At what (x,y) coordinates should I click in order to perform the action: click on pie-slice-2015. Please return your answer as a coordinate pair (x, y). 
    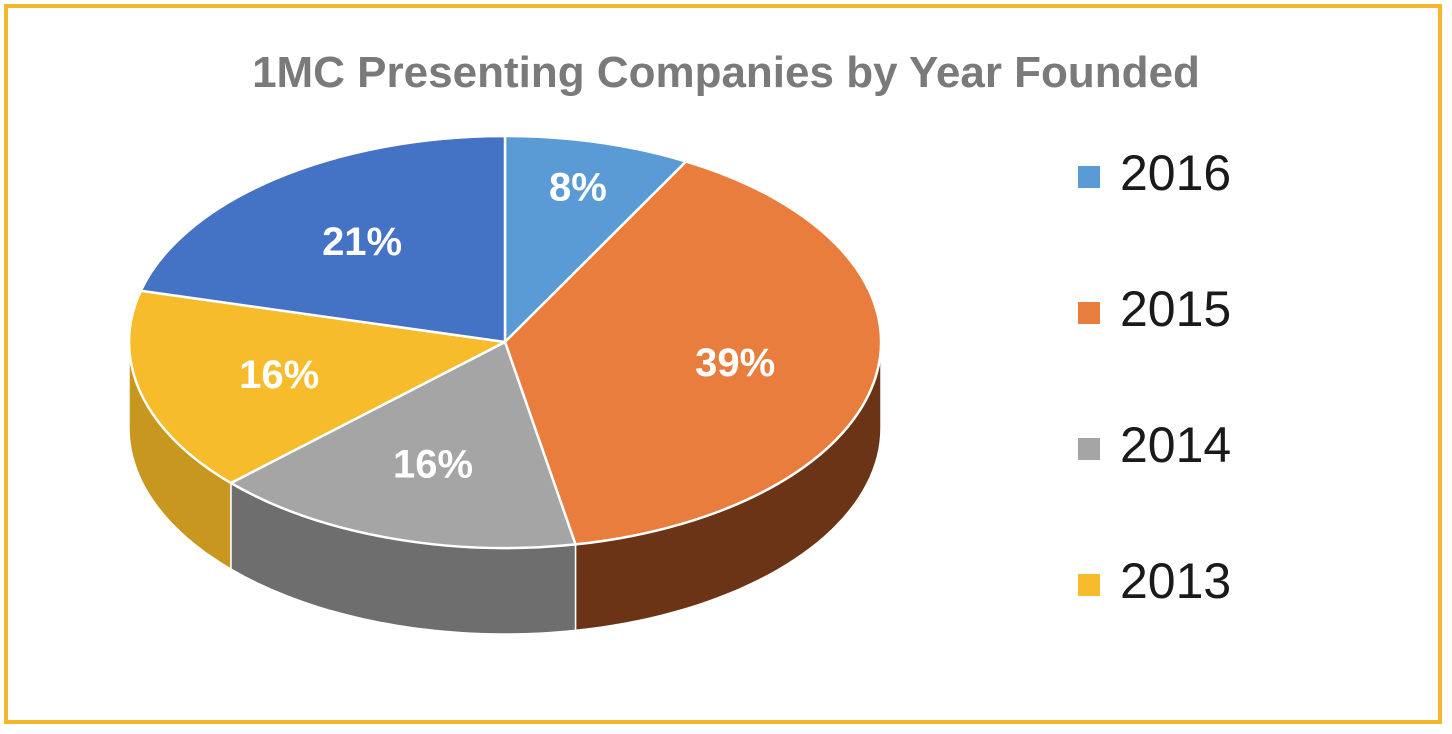
    Looking at the image, I should click on (693, 353).